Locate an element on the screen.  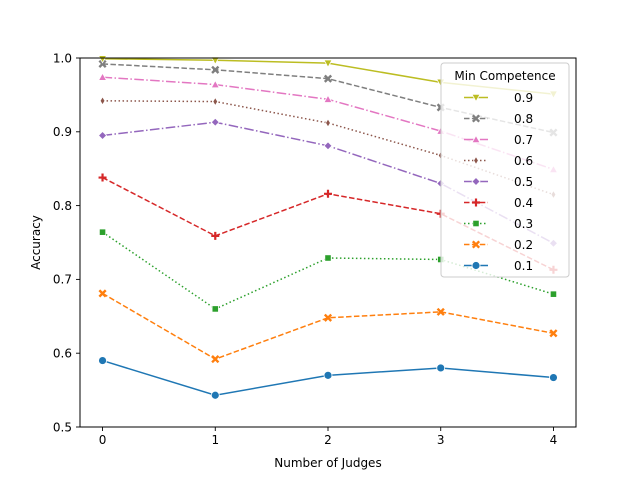
legend-label: 0.1 is located at coordinates (523, 266).